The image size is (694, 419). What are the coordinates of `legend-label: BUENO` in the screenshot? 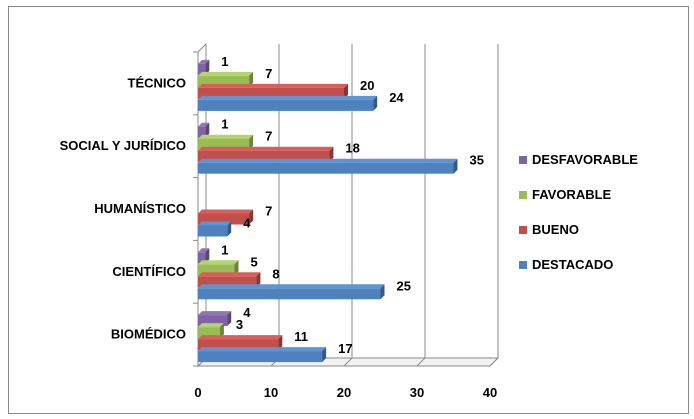 It's located at (555, 229).